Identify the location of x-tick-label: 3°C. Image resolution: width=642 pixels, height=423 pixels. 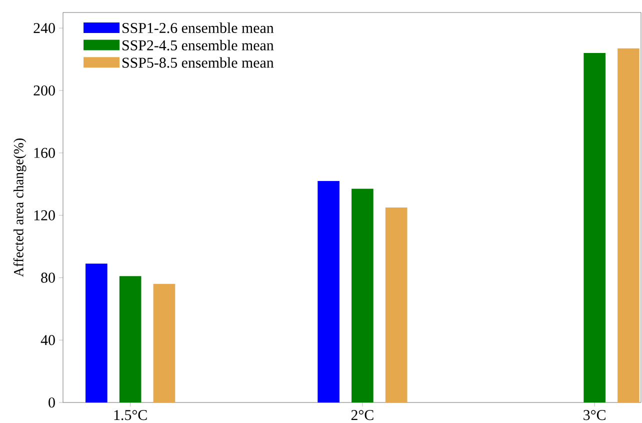
(595, 415).